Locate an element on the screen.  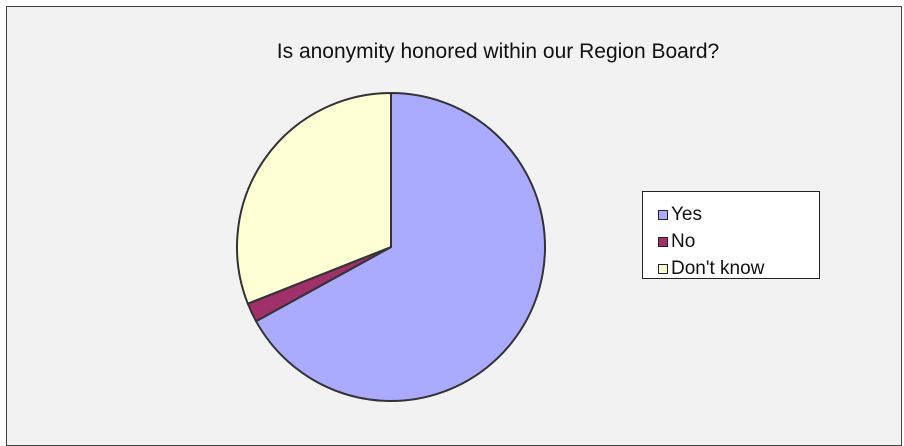
legend-item-yes: Yes is located at coordinates (738, 214).